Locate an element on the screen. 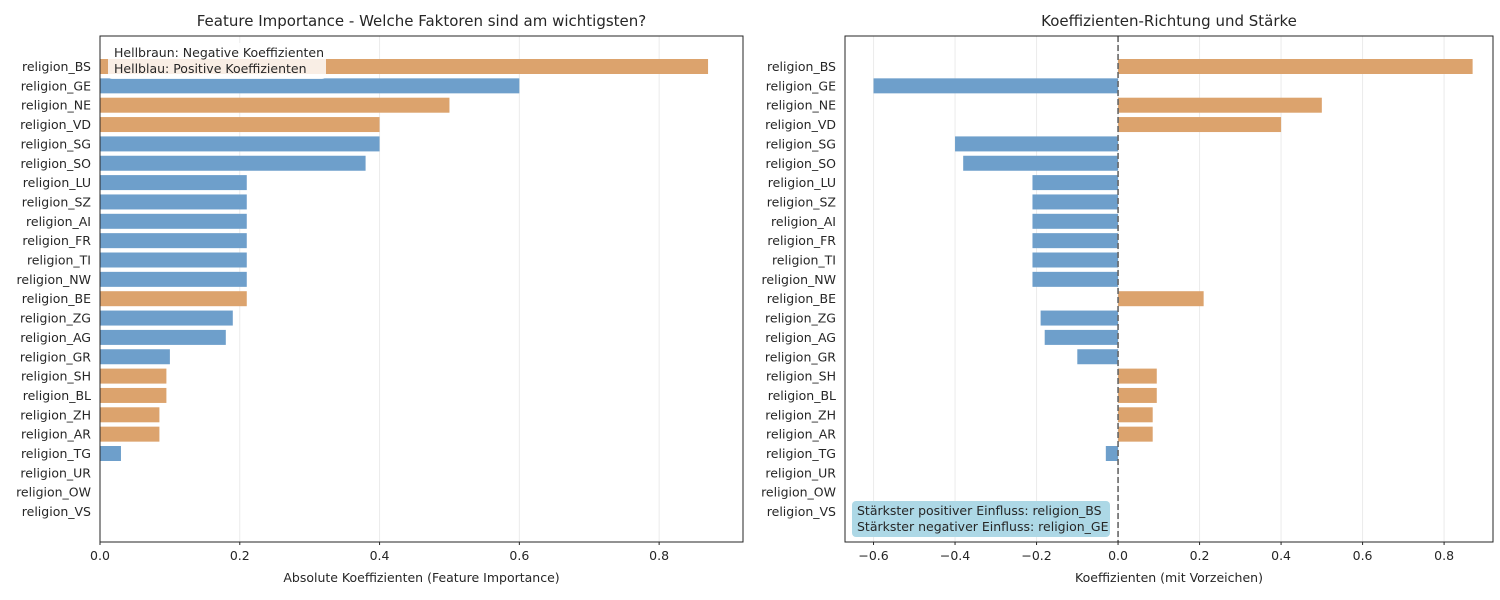 The width and height of the screenshot is (1500, 600). bar-religion_SO is located at coordinates (1041, 163).